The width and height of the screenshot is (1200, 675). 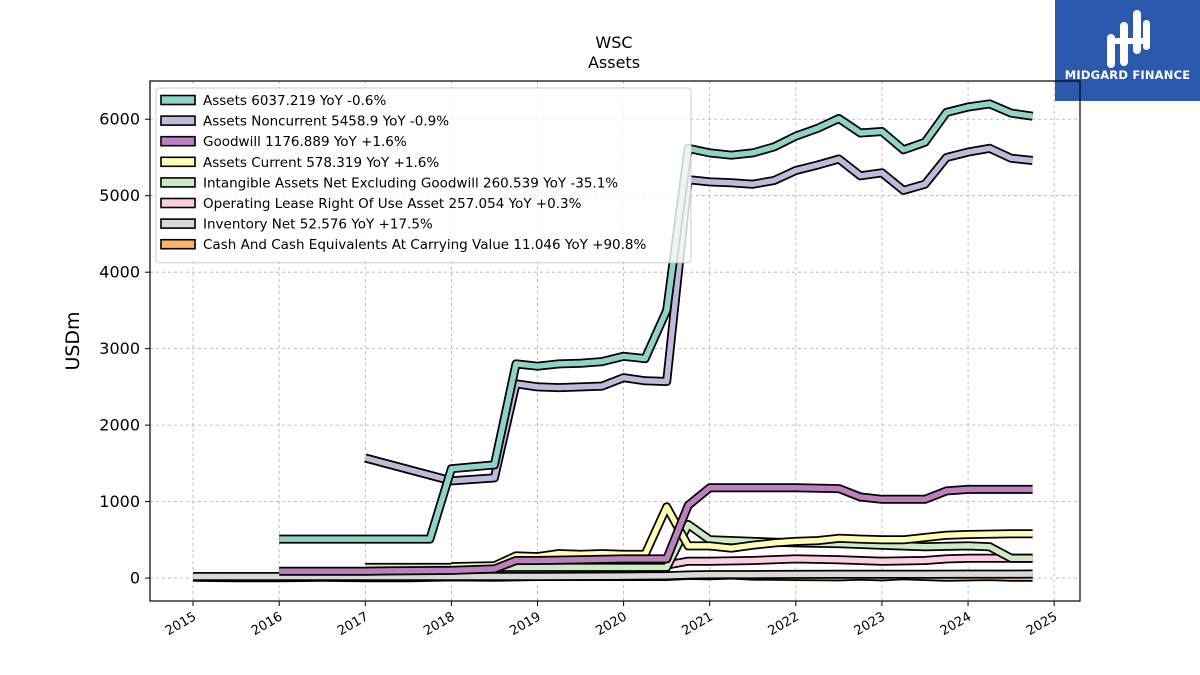 I want to click on legend-entry: Assets 6037.219 YoY -0.6%, so click(x=273, y=101).